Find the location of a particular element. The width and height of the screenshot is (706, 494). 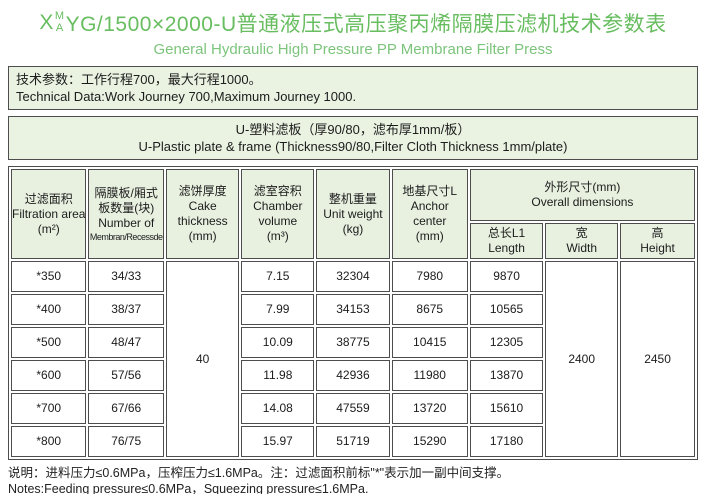

plate-info-line-zh: U-塑料滤板（厚90/80，滤布厚1mm/板） is located at coordinates (353, 129).